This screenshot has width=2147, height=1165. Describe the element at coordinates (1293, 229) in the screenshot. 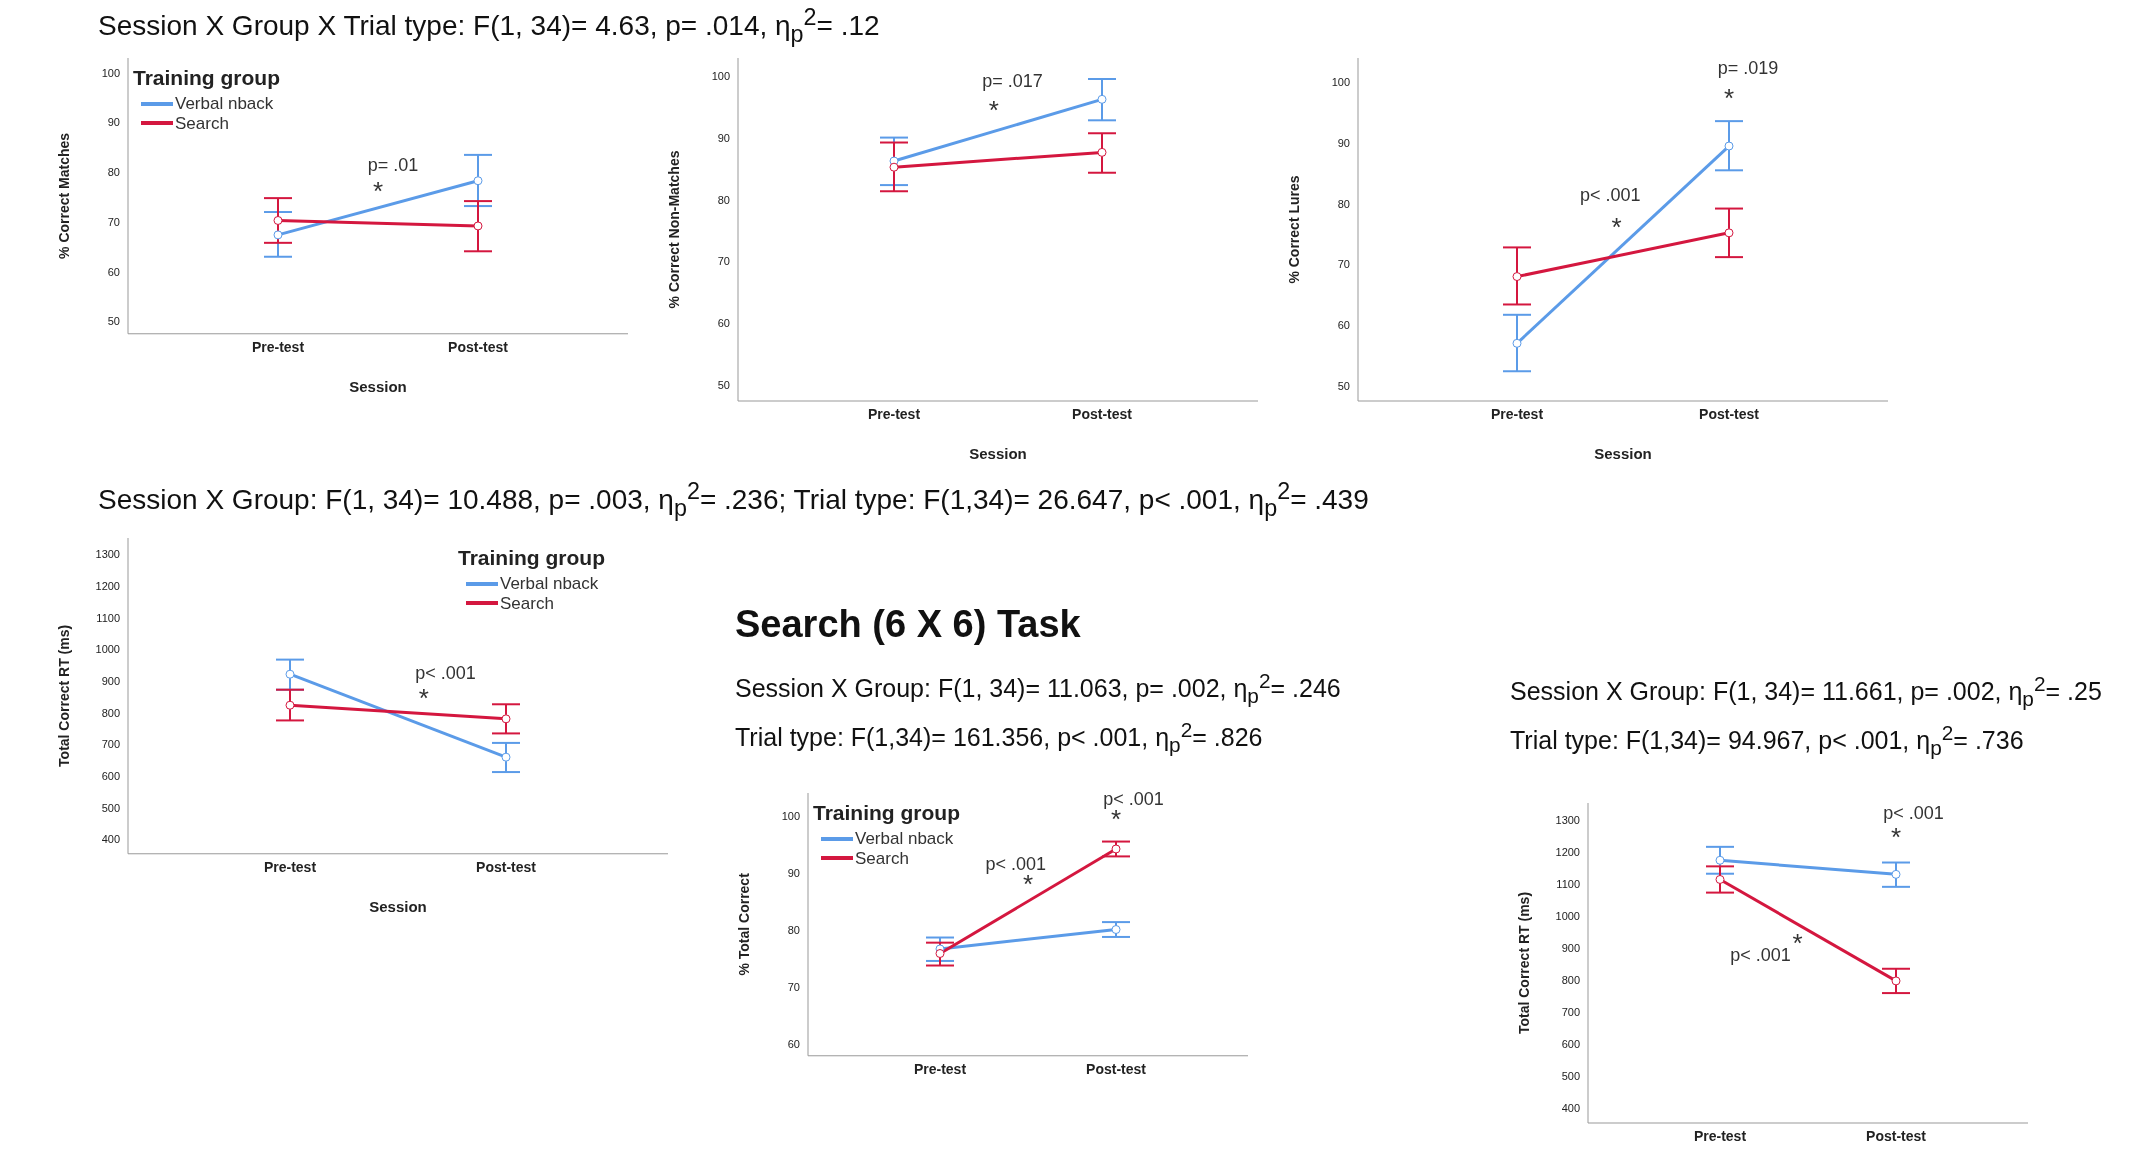

I see `y-axis-title: % Correct Lures` at that location.